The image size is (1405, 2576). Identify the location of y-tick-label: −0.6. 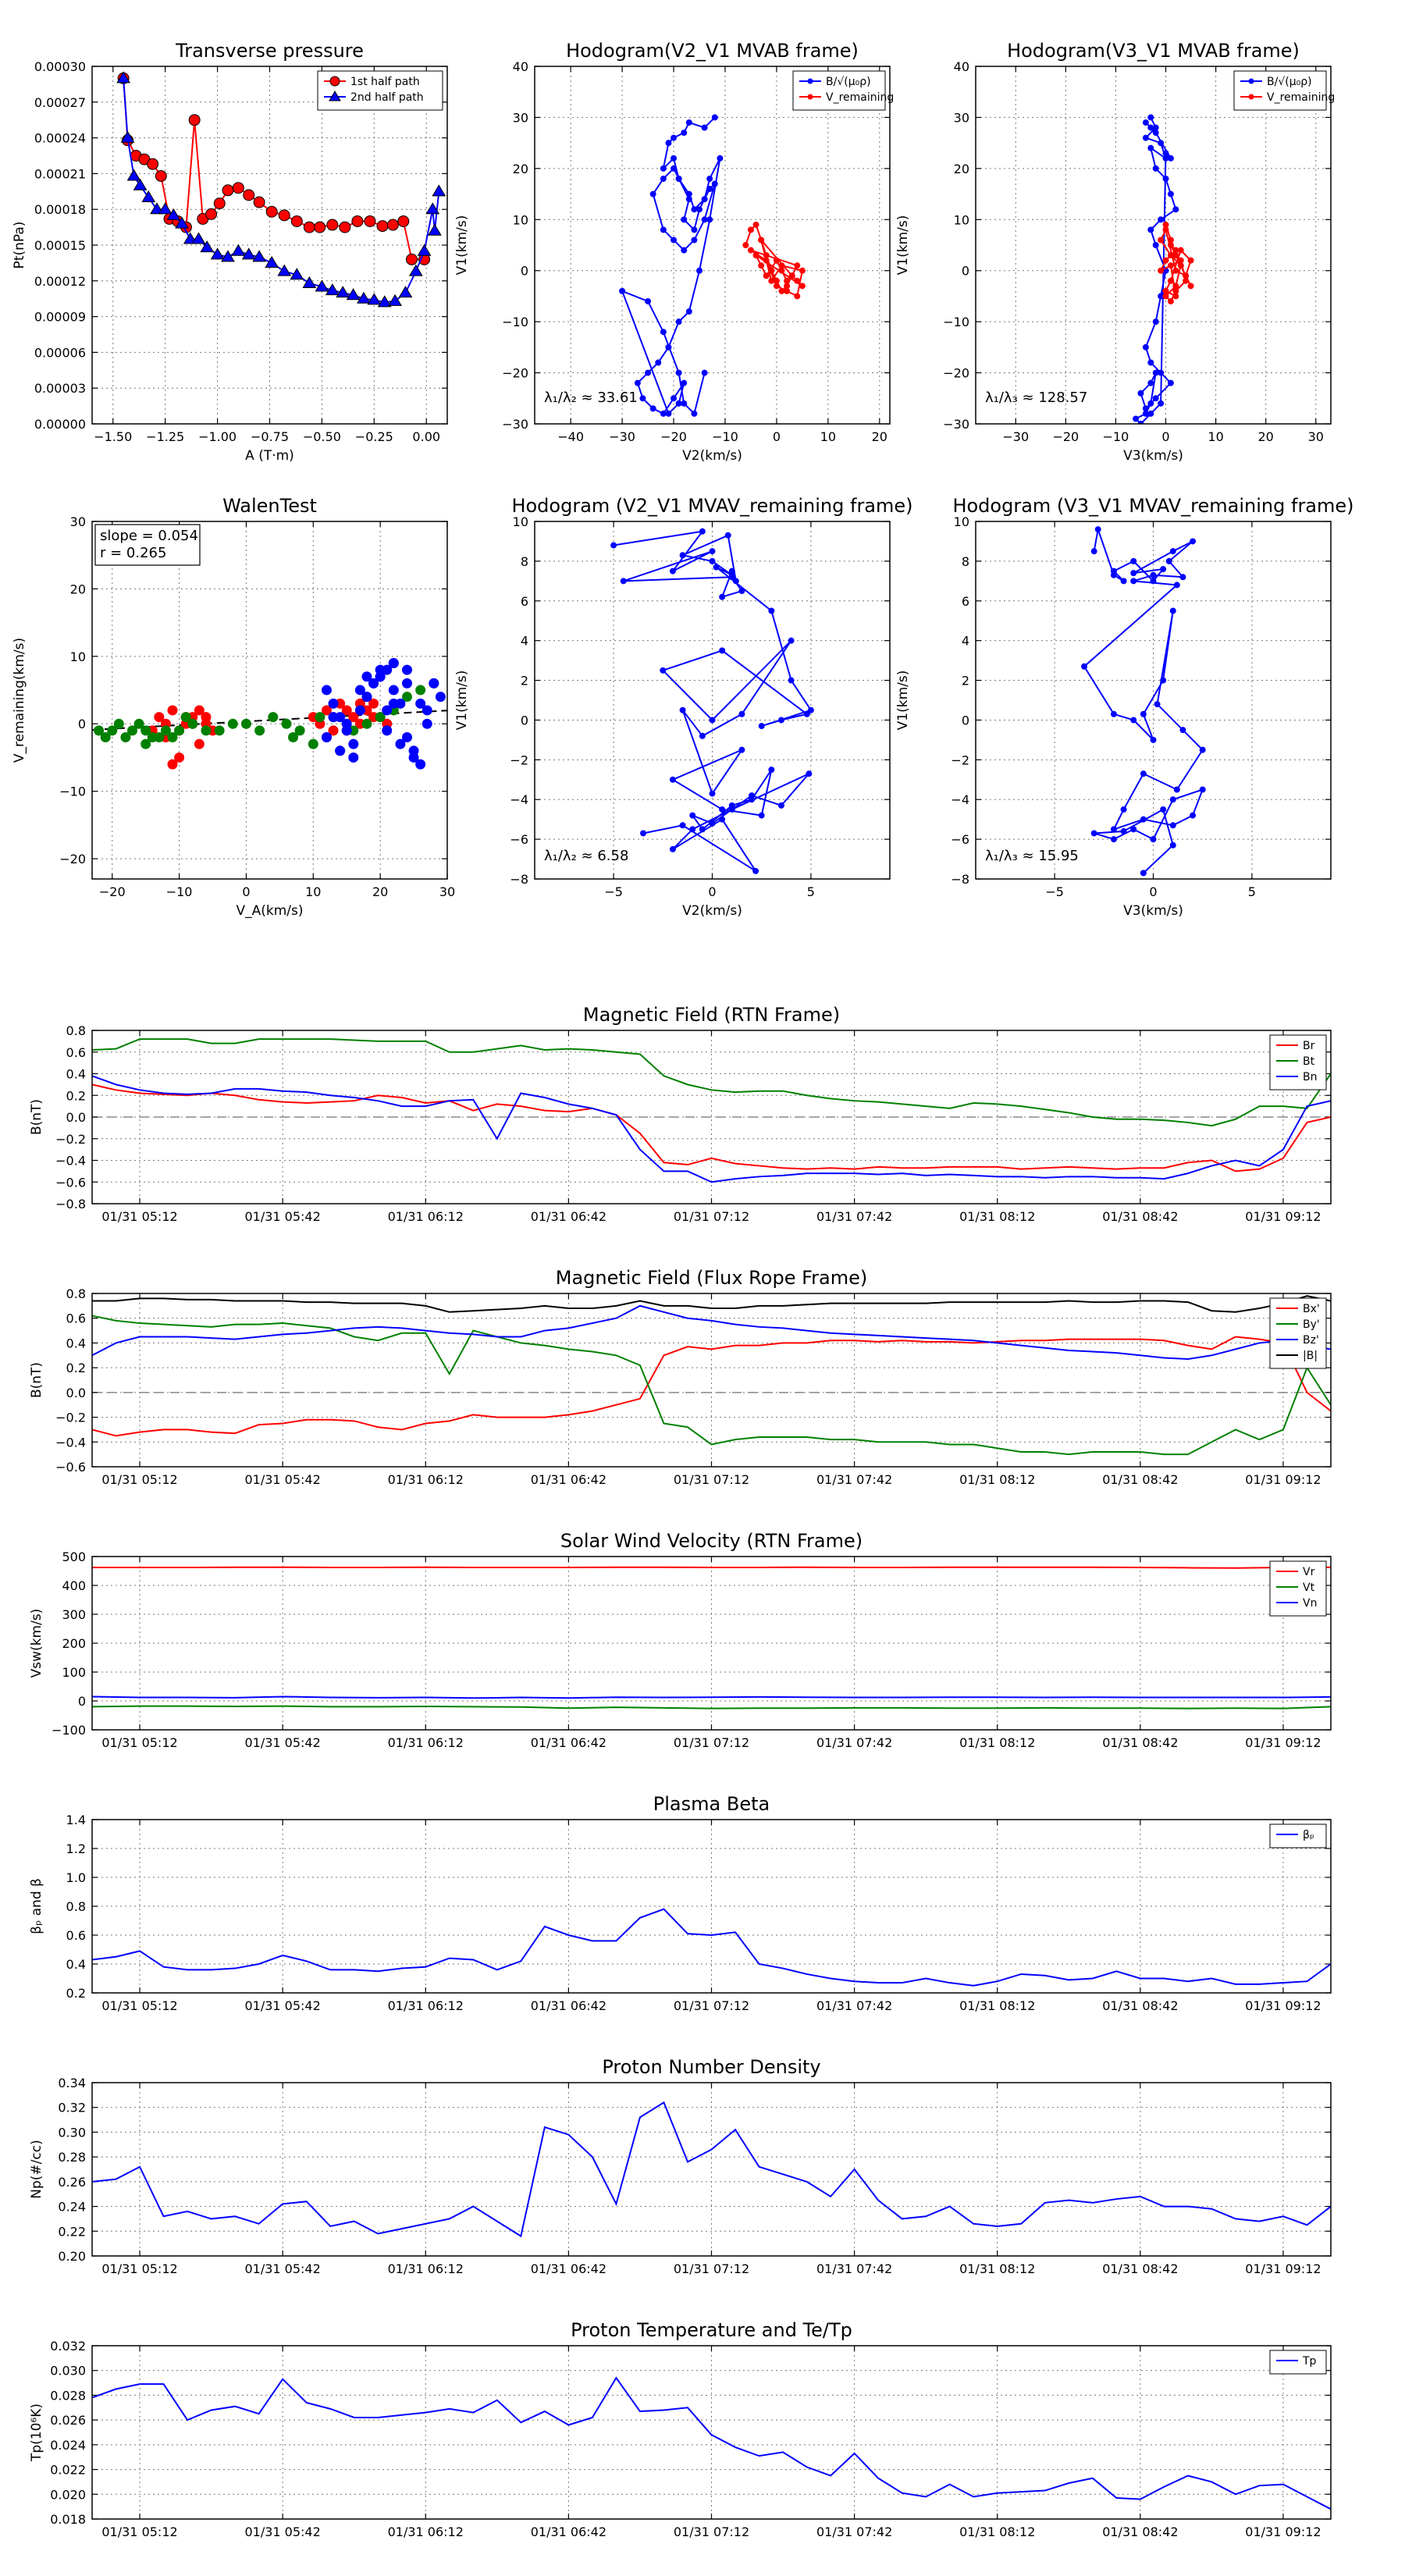
(71, 1467).